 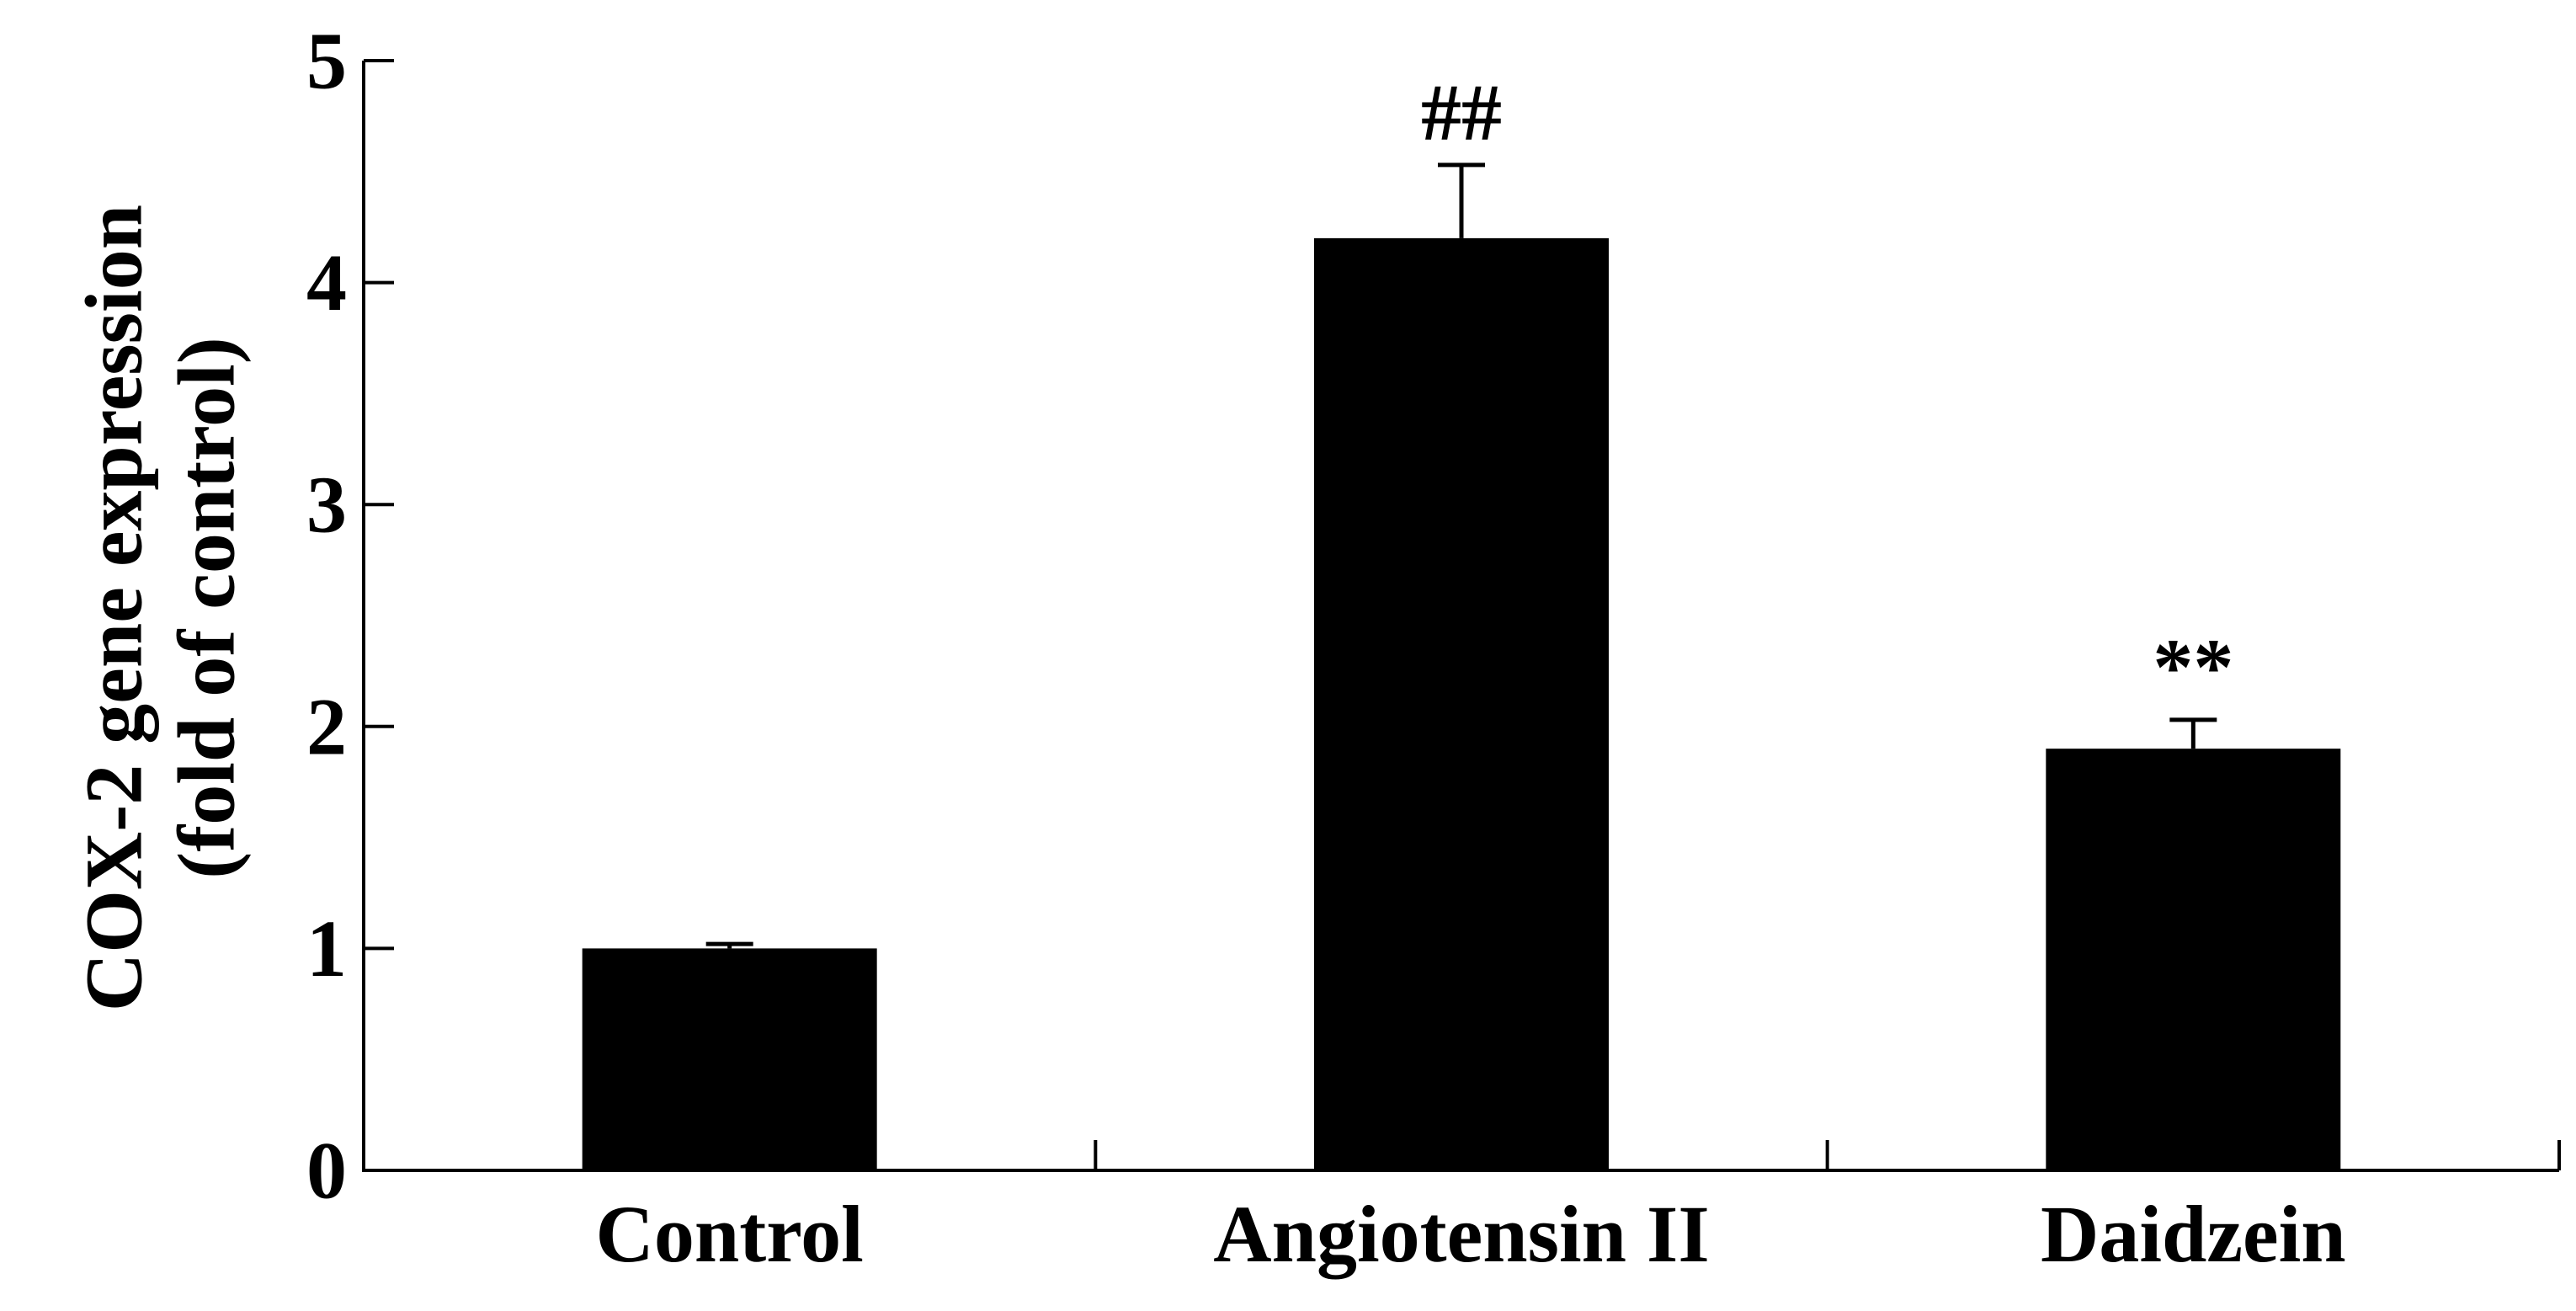 I want to click on y-axis-title-line-2: (fold of control), so click(x=207, y=608).